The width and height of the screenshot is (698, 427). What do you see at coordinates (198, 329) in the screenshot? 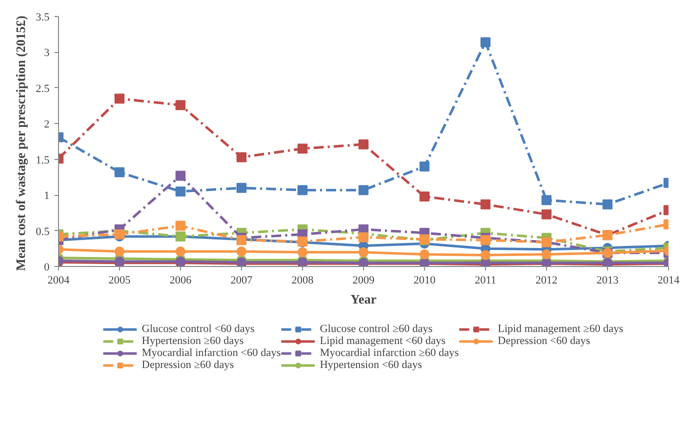
I see `legend-label: Glucose control <60 days` at bounding box center [198, 329].